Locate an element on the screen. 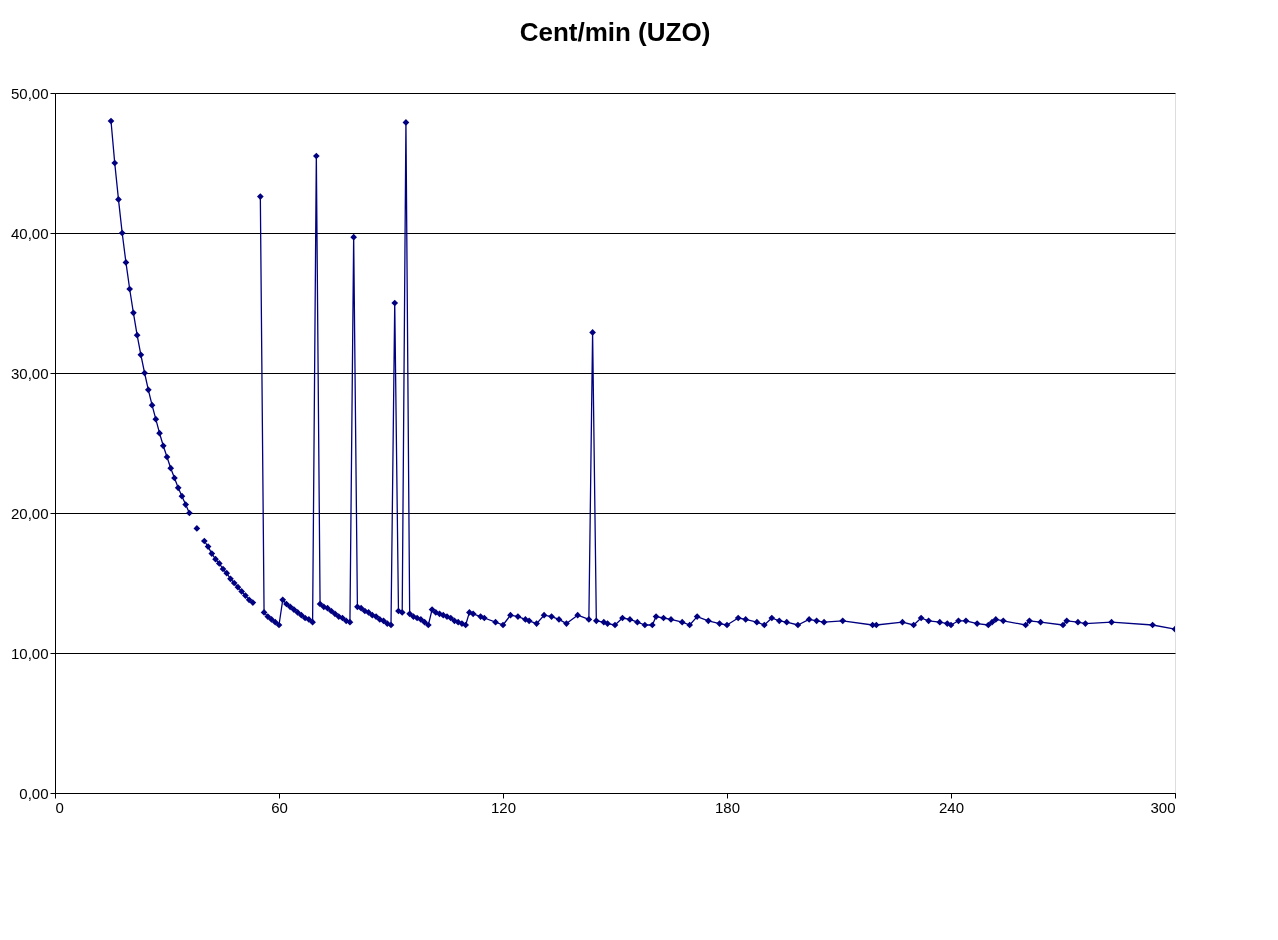 The height and width of the screenshot is (940, 1278). y-tick-label: 50,00 is located at coordinates (29, 93).